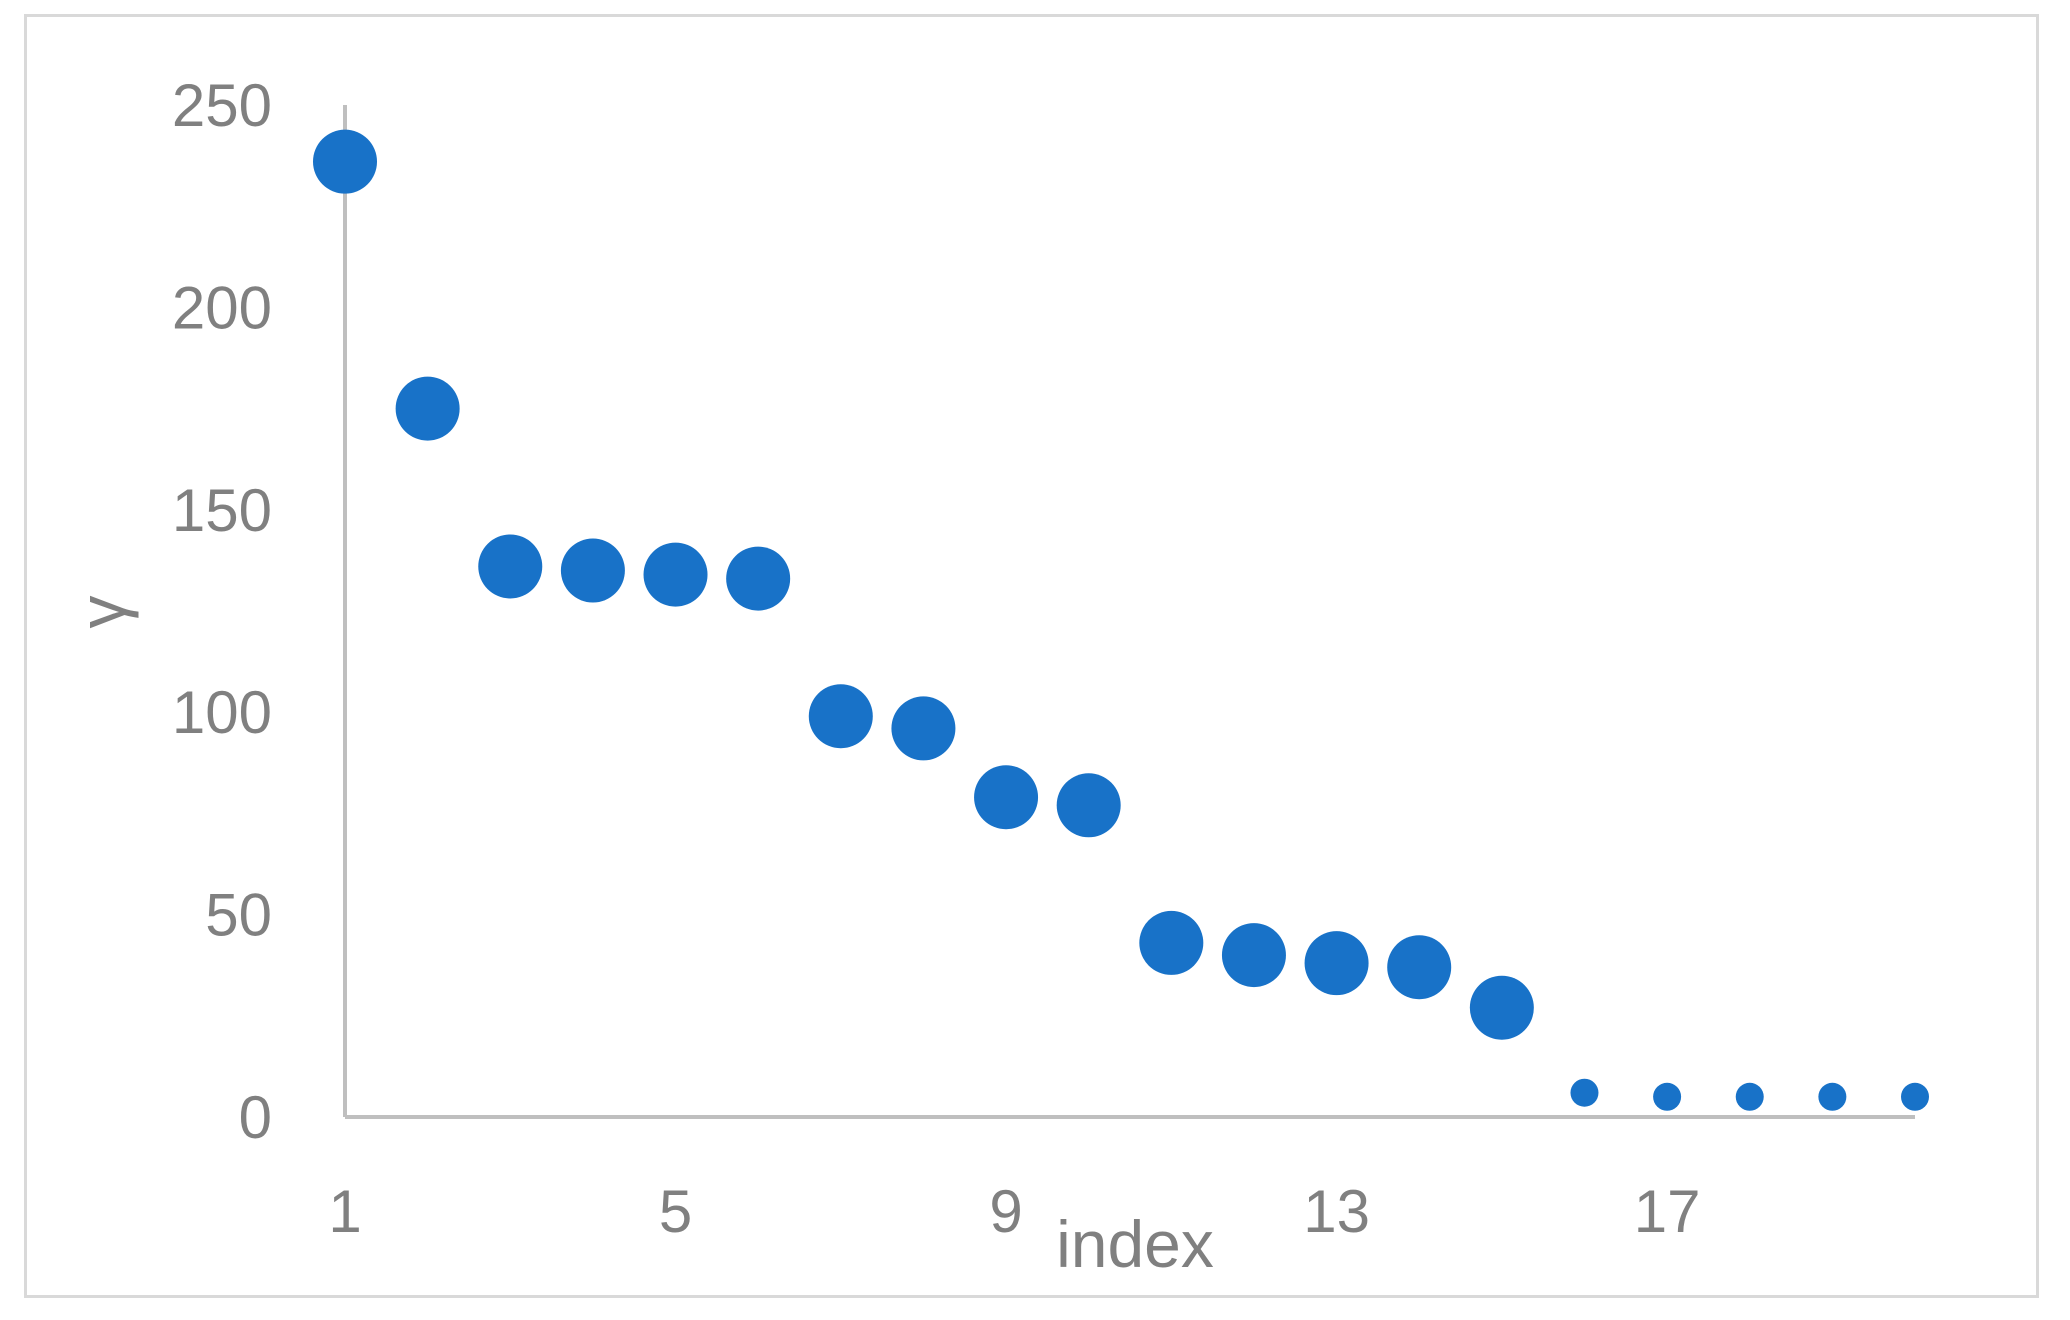 The height and width of the screenshot is (1320, 2070). I want to click on y-tick-label: 100, so click(222, 712).